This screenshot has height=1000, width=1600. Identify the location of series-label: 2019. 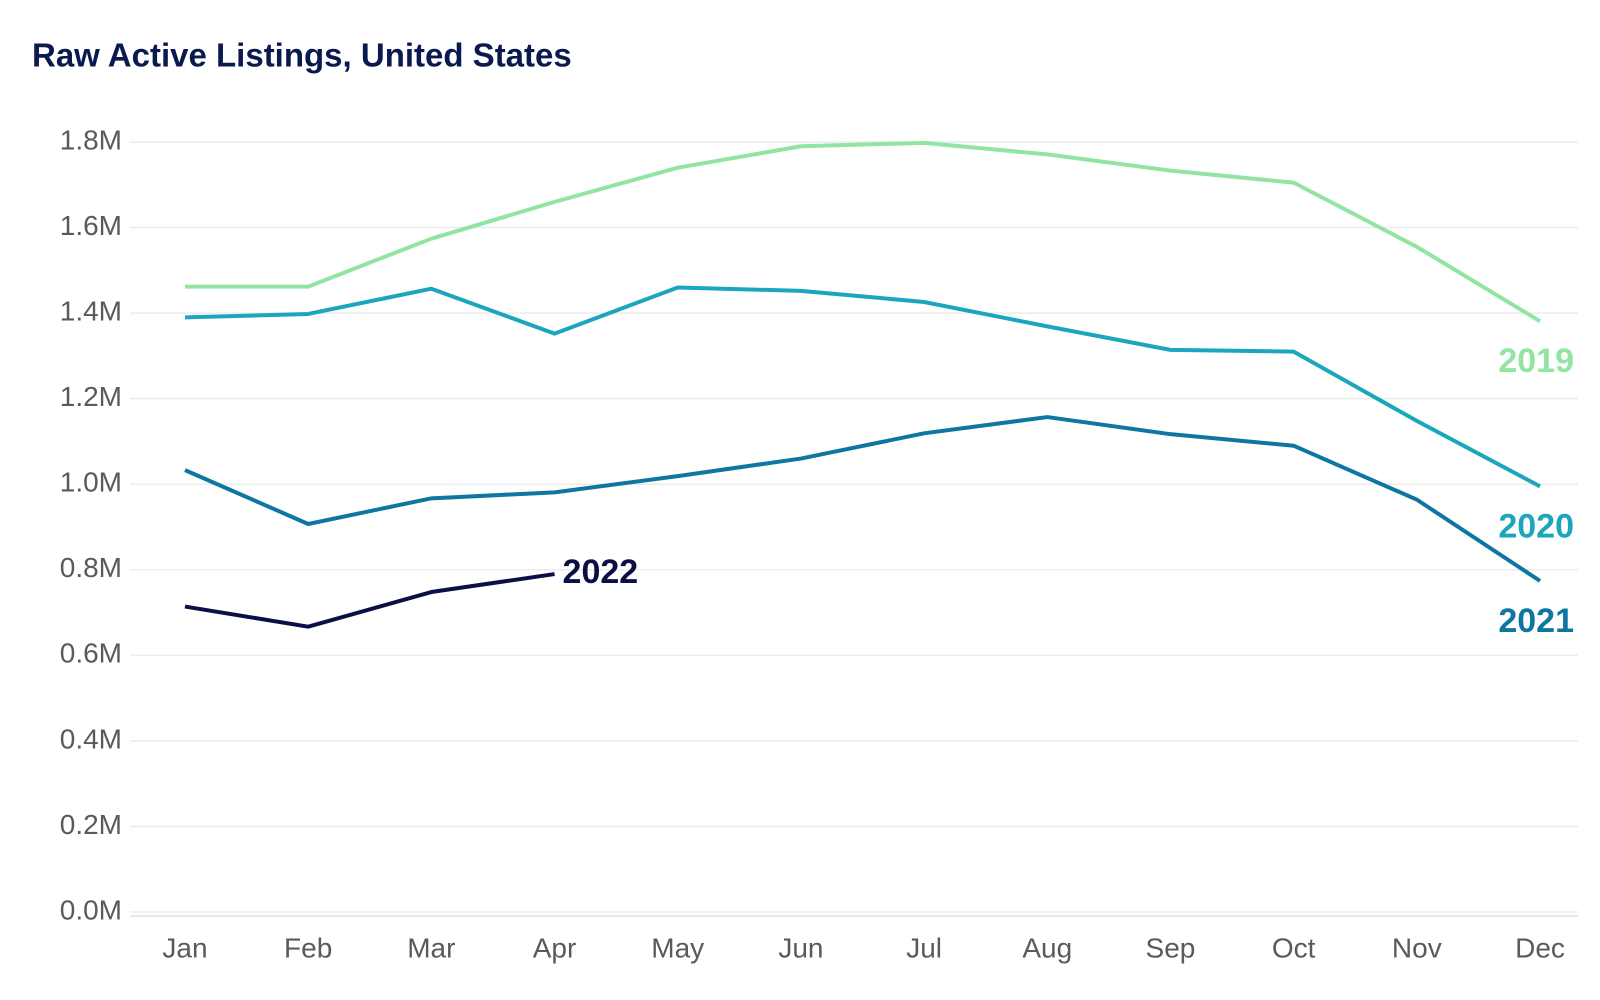
(1536, 361).